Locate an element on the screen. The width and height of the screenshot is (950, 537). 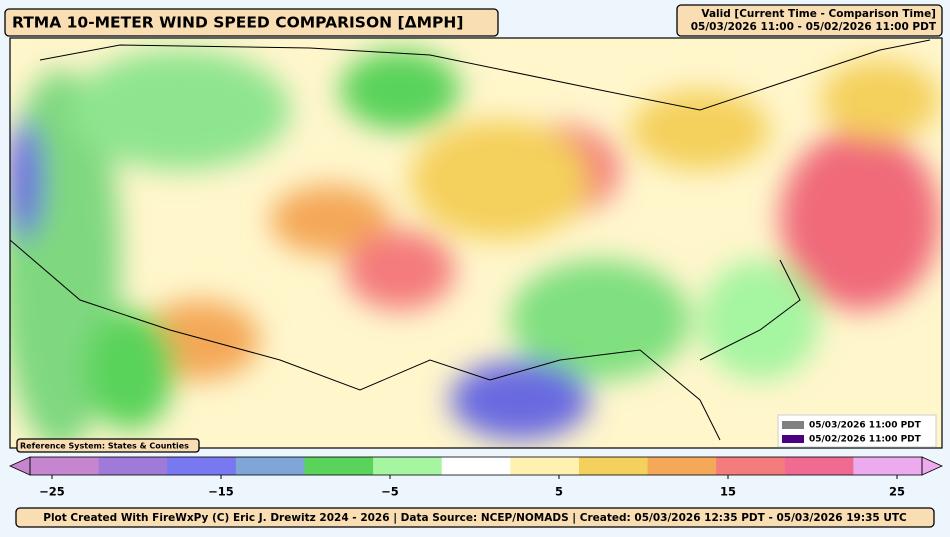
reference-system: Reference System: States & Counties is located at coordinates (104, 446).